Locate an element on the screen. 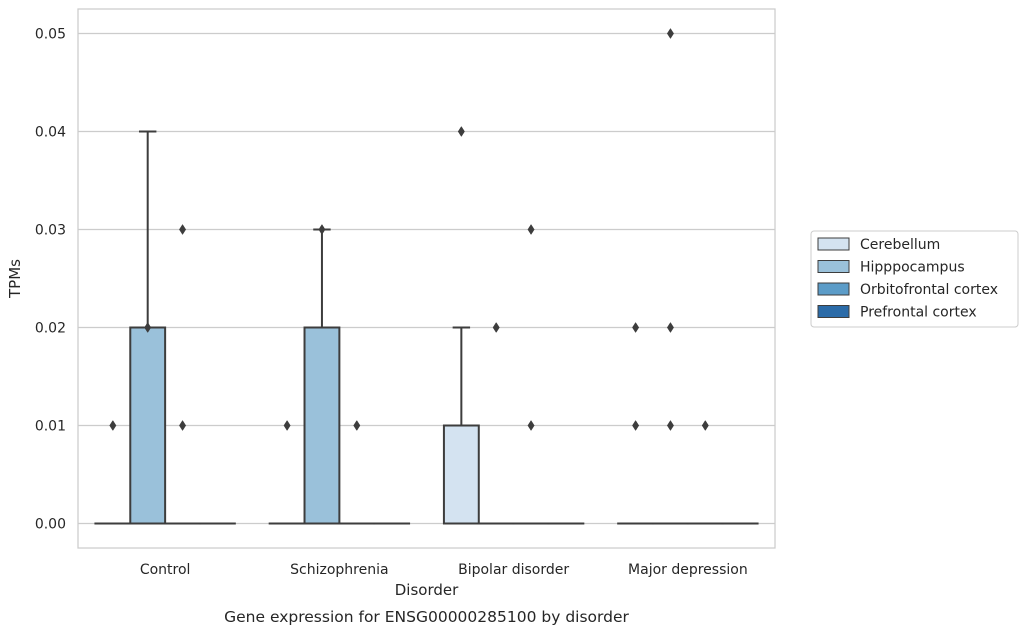 The image size is (1028, 634). y-tick-labels: 0.00 0.01 0.02 0.03 0.04 0.05 is located at coordinates (50, 280).